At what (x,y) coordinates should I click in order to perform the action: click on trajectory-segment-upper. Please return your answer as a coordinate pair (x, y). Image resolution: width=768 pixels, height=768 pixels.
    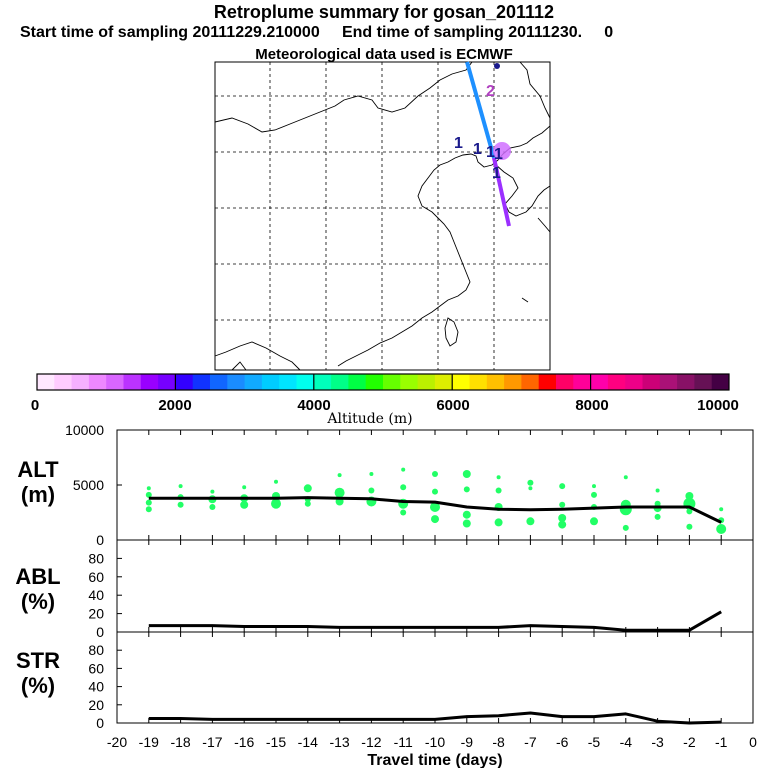
    Looking at the image, I should click on (480, 110).